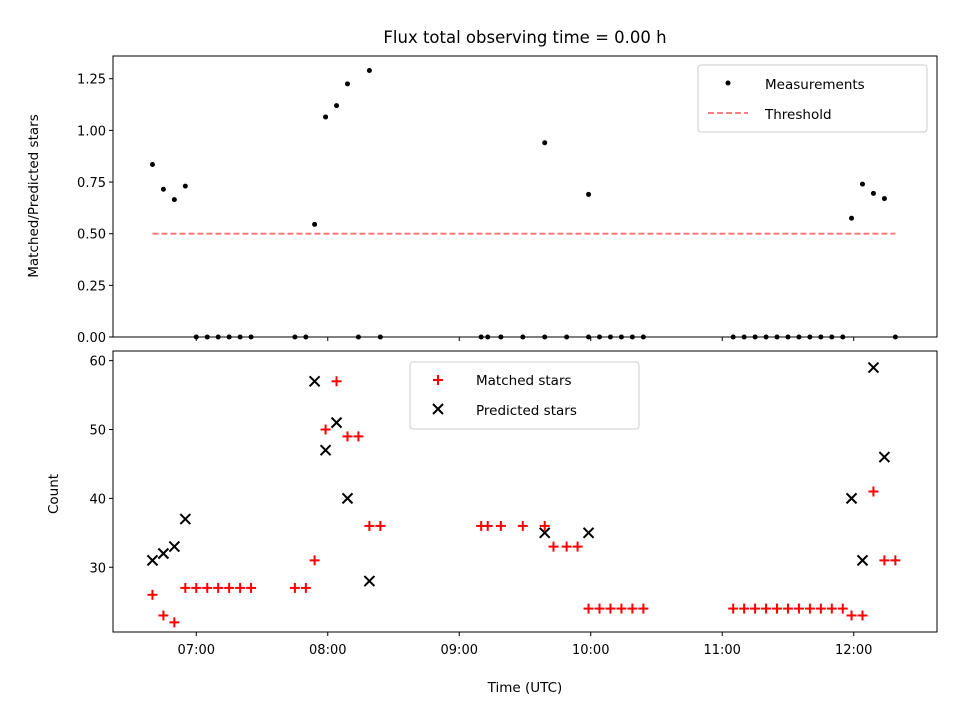  Describe the element at coordinates (196, 650) in the screenshot. I see `xtick-label: 07:00` at that location.